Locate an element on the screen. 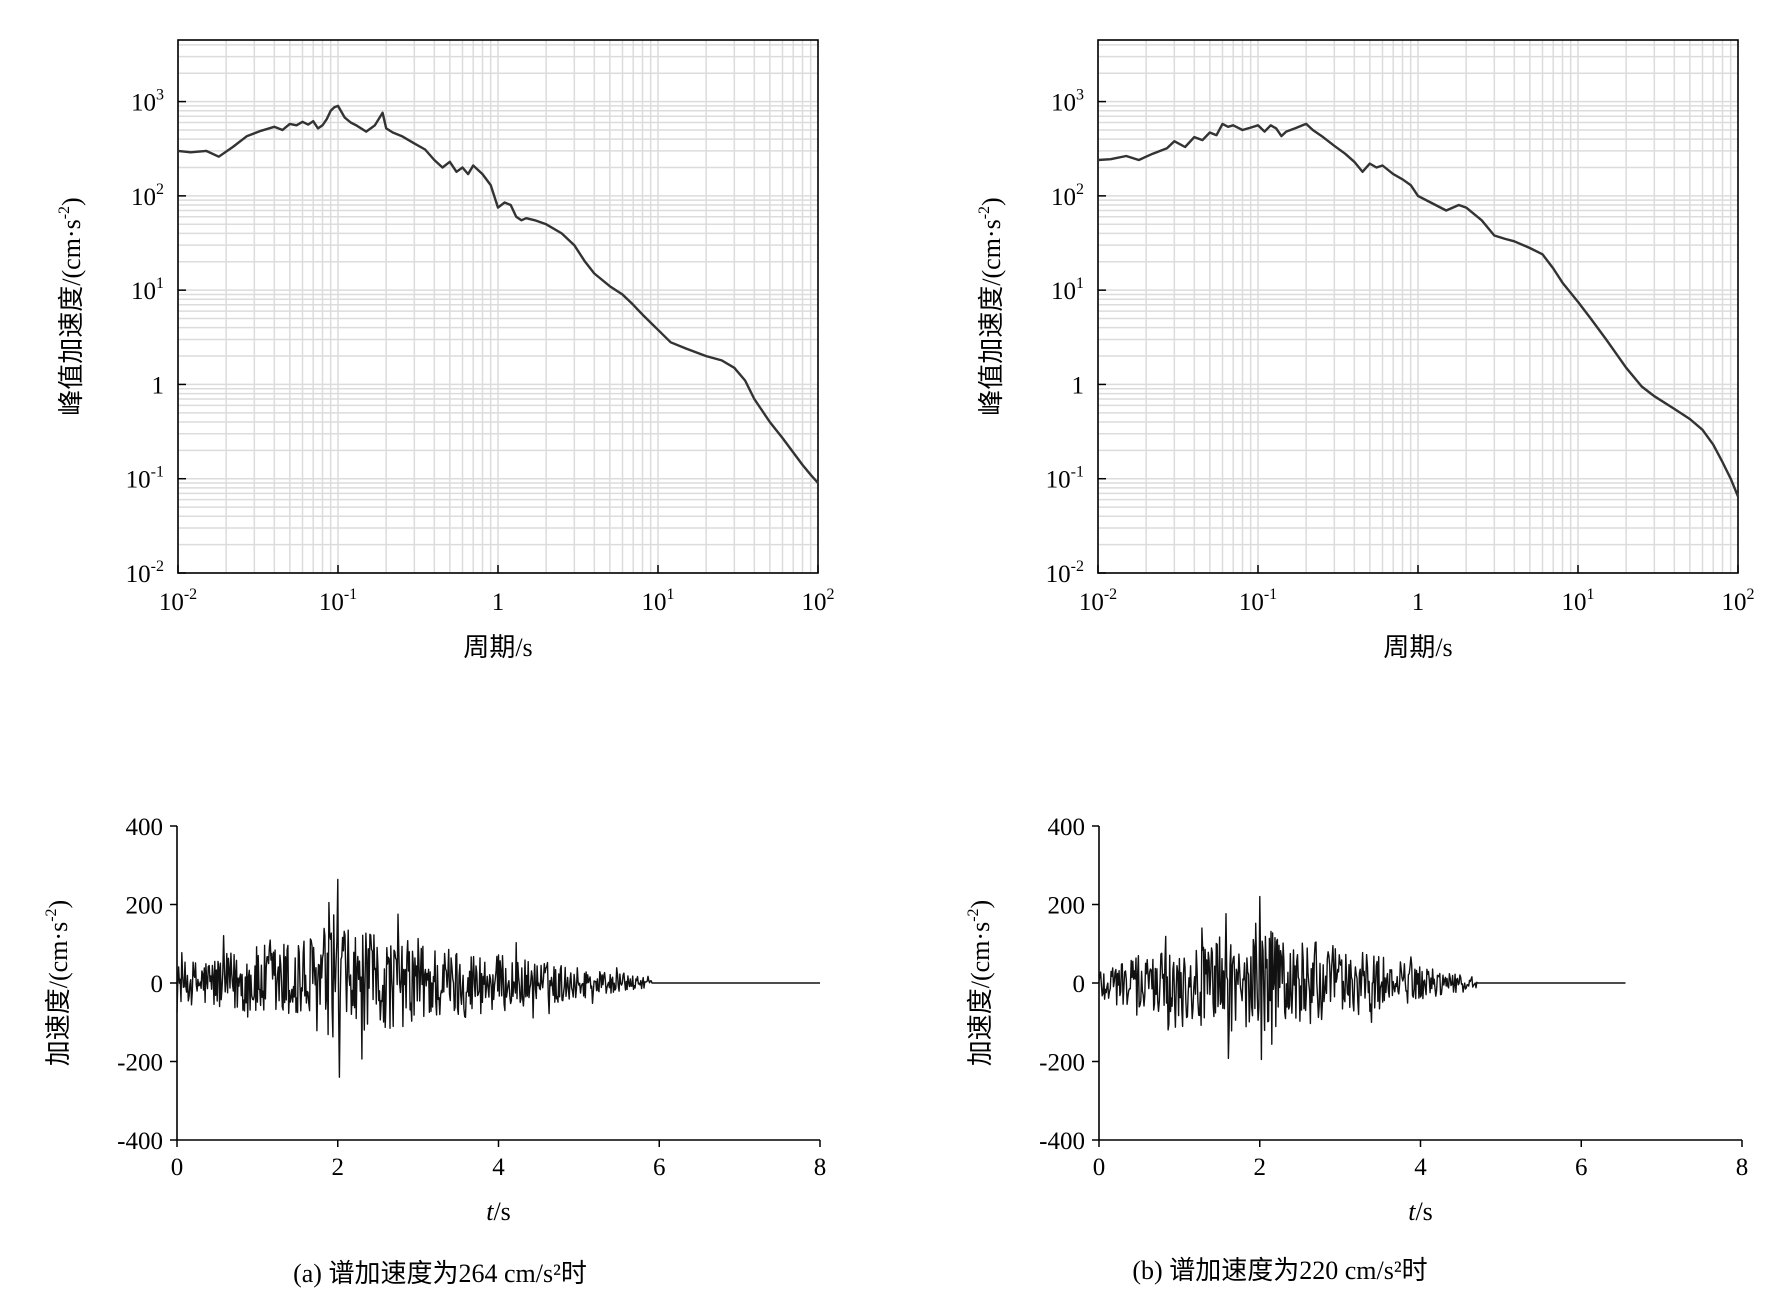  timehistory-panel-a-bottom: 0 2 4 6 8 400 200 0 -200 -400 t/s 加速度/(cm·s-2) is located at coordinates (434, 1020).